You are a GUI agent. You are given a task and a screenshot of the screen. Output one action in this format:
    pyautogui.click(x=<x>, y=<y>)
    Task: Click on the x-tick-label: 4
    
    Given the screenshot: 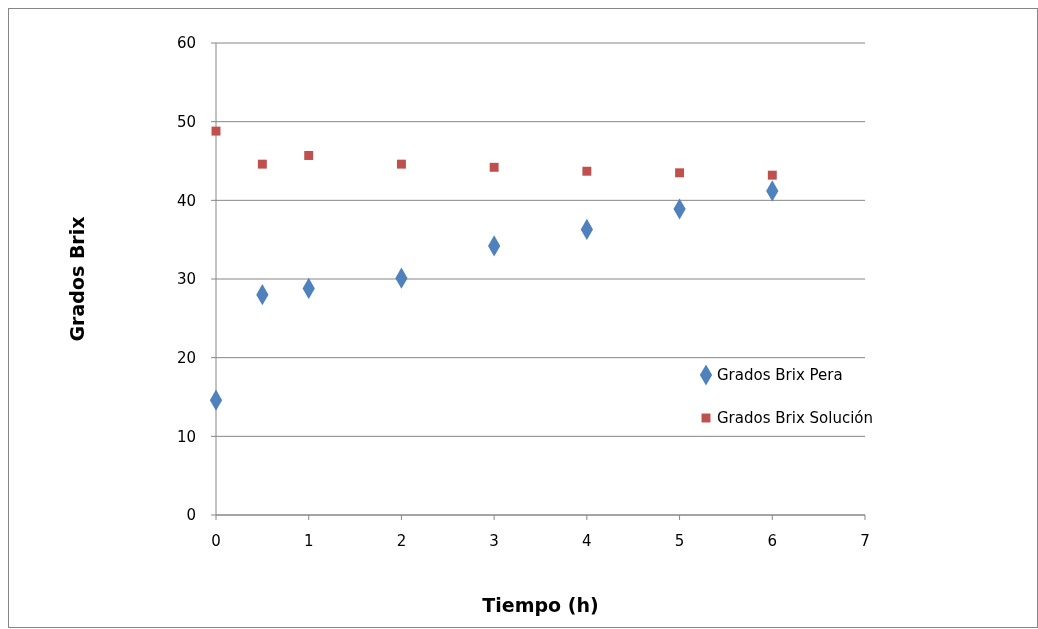 What is the action you would take?
    pyautogui.click(x=587, y=541)
    